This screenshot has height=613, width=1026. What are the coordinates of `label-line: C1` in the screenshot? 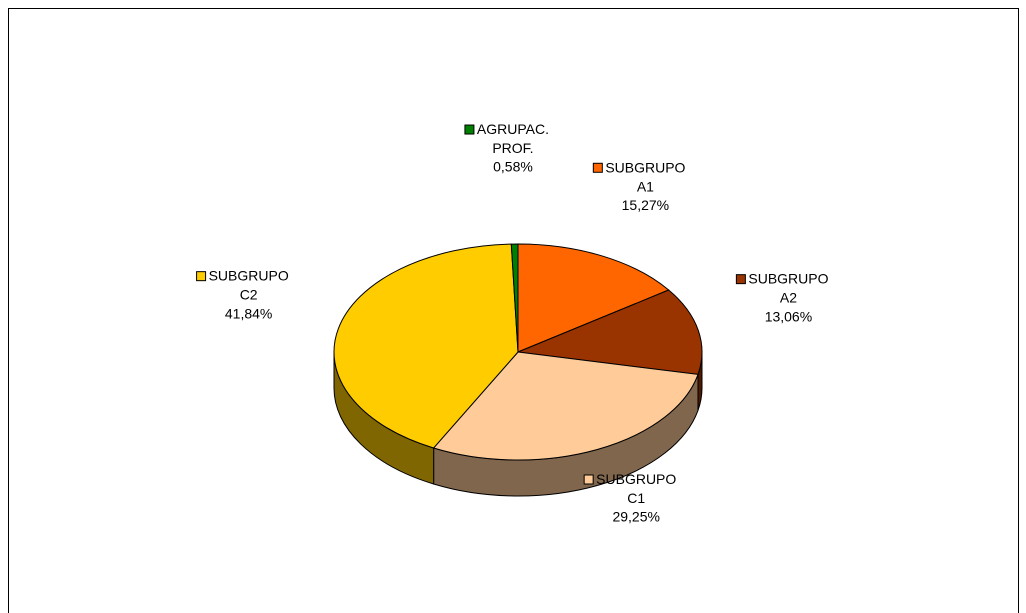 It's located at (636, 498).